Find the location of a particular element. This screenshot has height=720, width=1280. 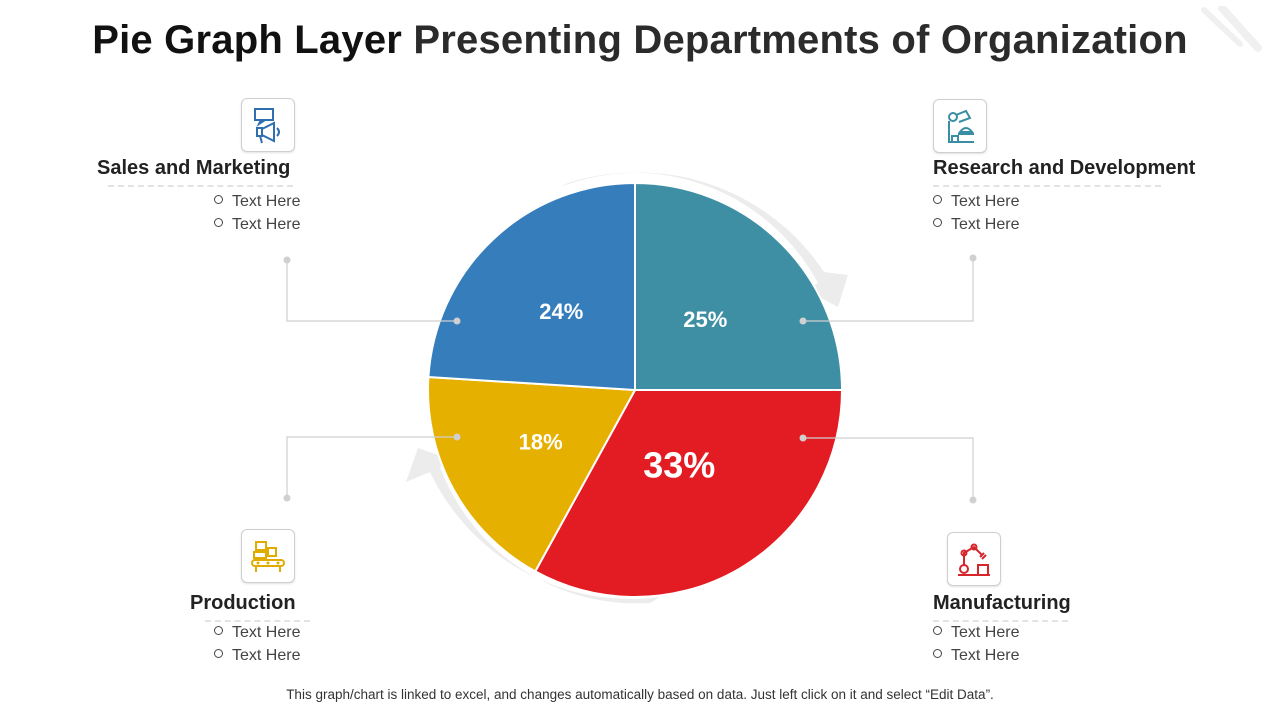

title-part-2: Presenting Departments of Organization is located at coordinates (800, 40).